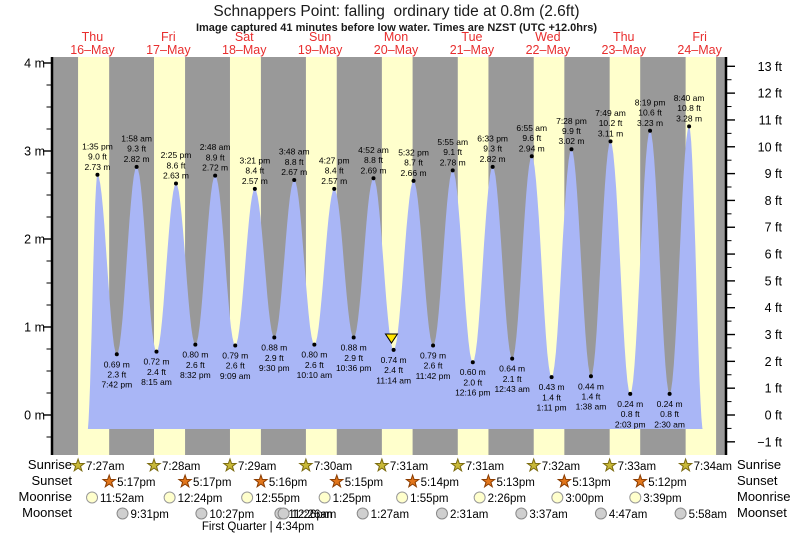 This screenshot has width=793, height=538. I want to click on tide-low-label: 10:36 pm, so click(353, 368).